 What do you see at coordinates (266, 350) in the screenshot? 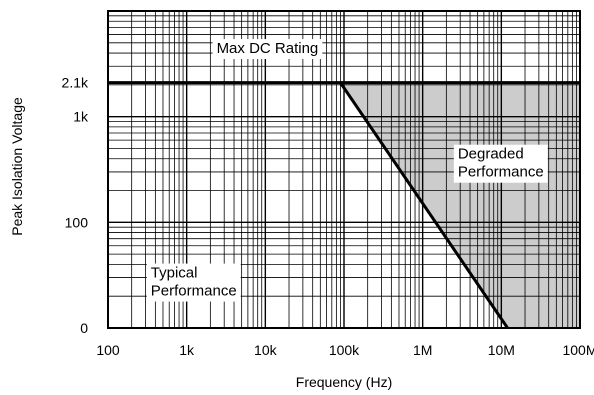
I see `x-tick-label: 10k` at bounding box center [266, 350].